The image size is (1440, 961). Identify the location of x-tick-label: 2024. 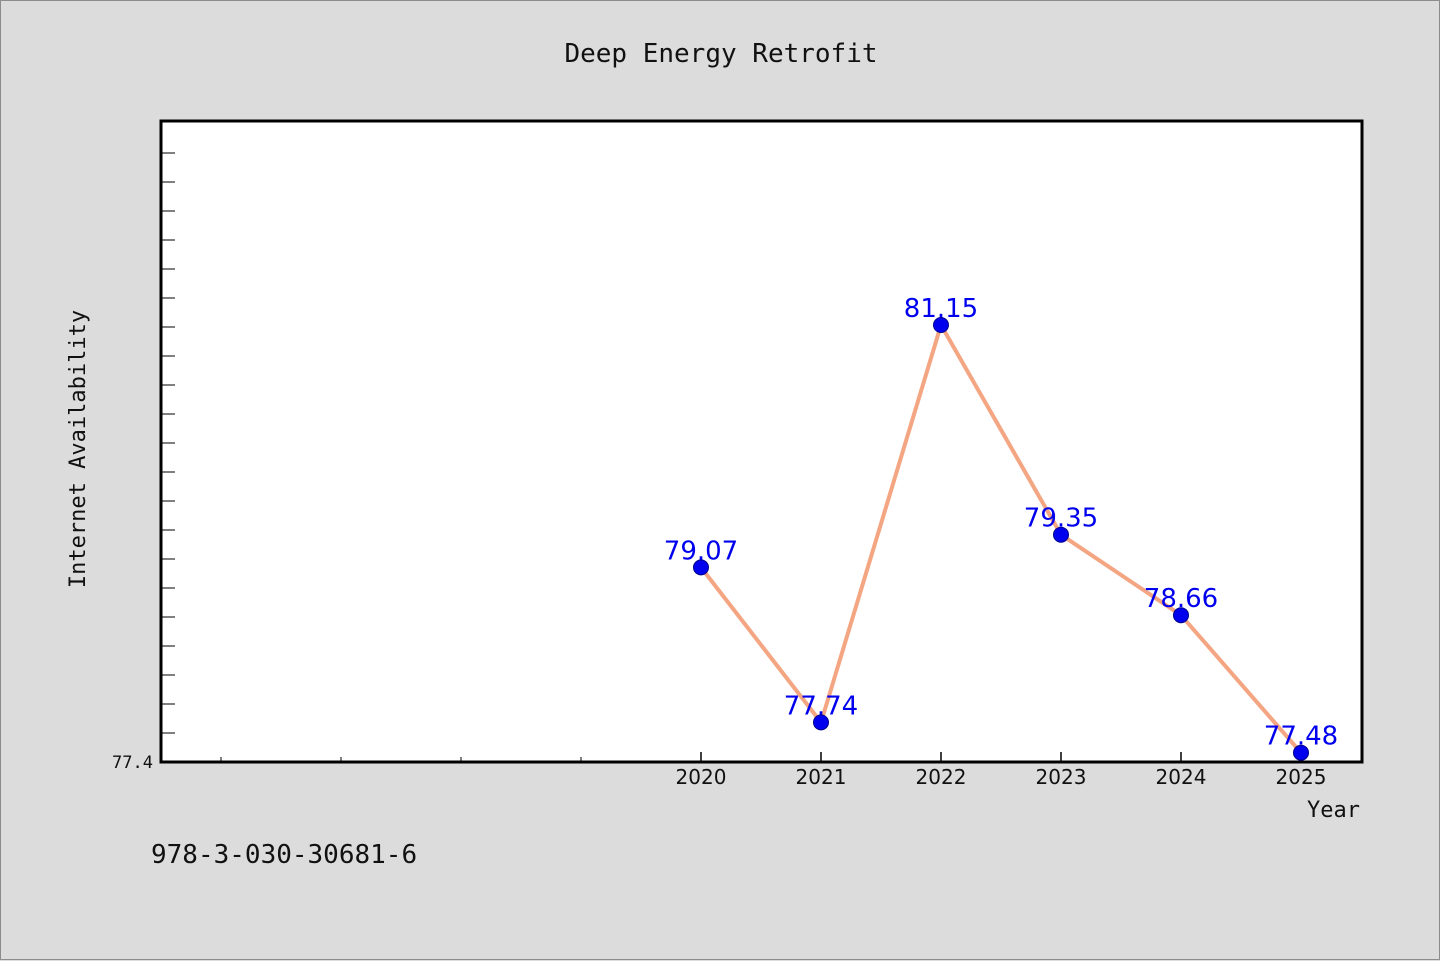
(1181, 777).